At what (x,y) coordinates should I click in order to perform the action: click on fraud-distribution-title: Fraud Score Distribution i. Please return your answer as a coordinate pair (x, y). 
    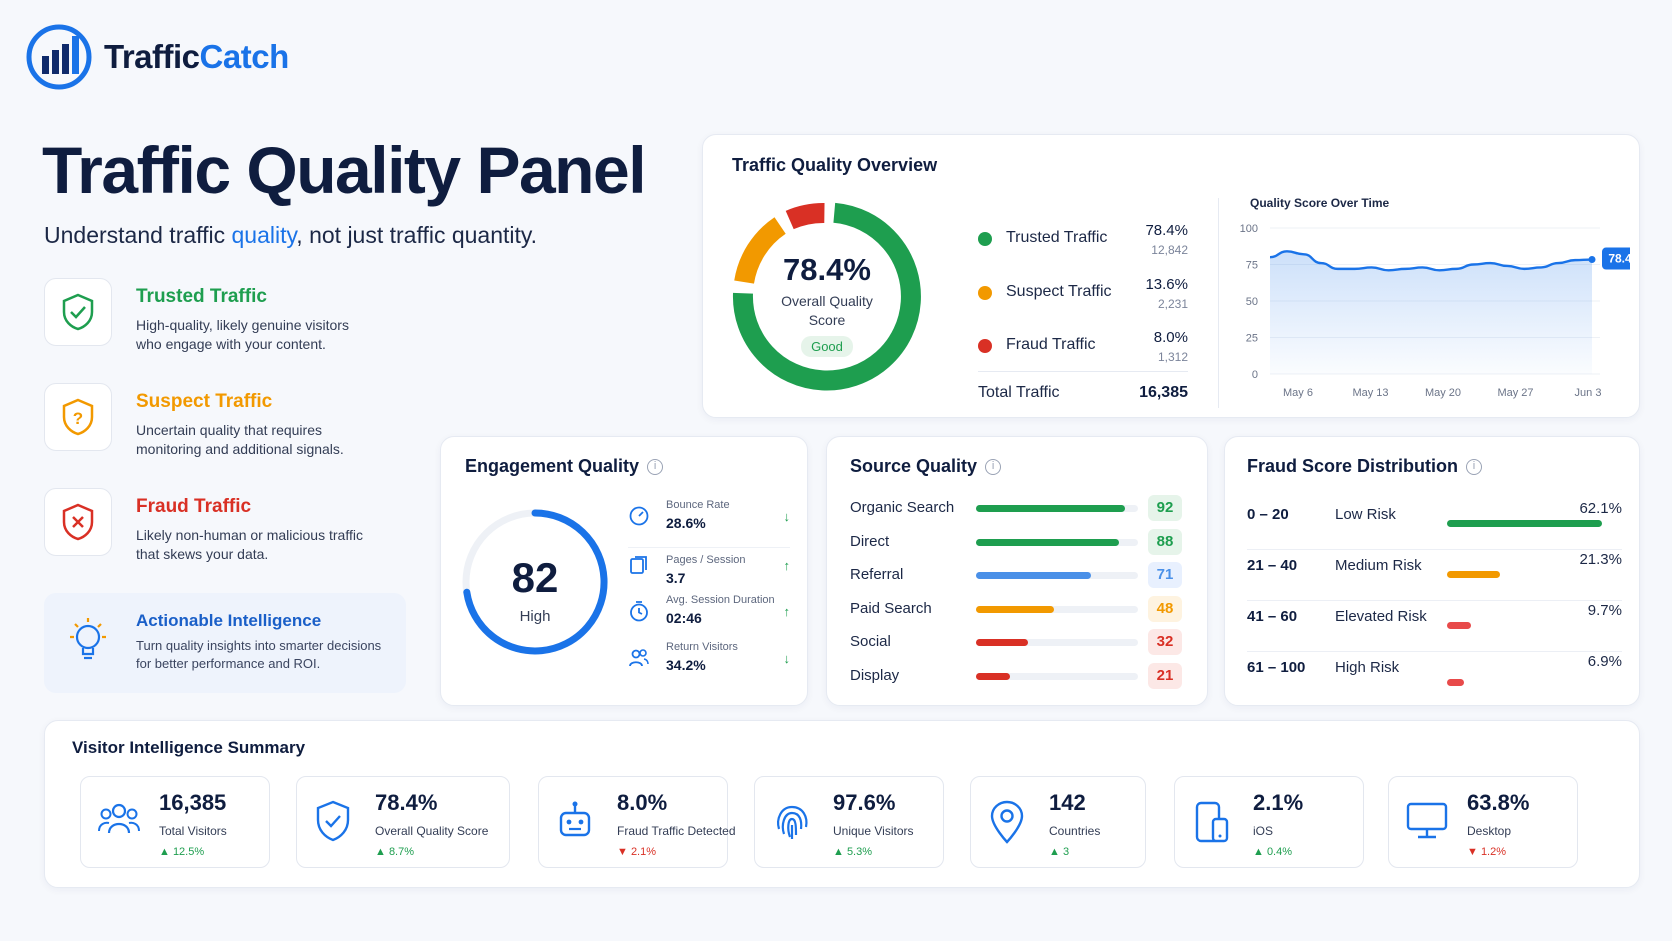
    Looking at the image, I should click on (1365, 466).